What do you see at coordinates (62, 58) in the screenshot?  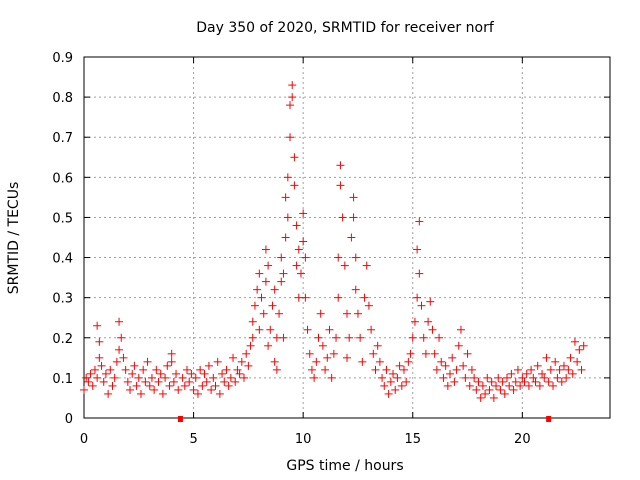 I see `y-tick-label: 0.9` at bounding box center [62, 58].